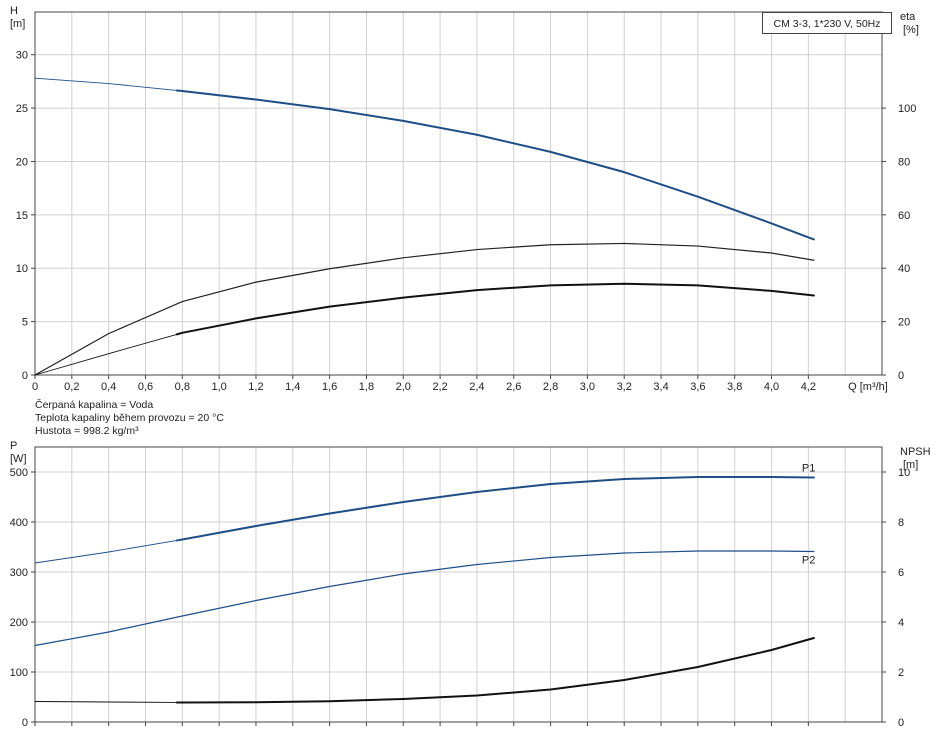 The width and height of the screenshot is (930, 744). What do you see at coordinates (495, 509) in the screenshot?
I see `series-line-p1` at bounding box center [495, 509].